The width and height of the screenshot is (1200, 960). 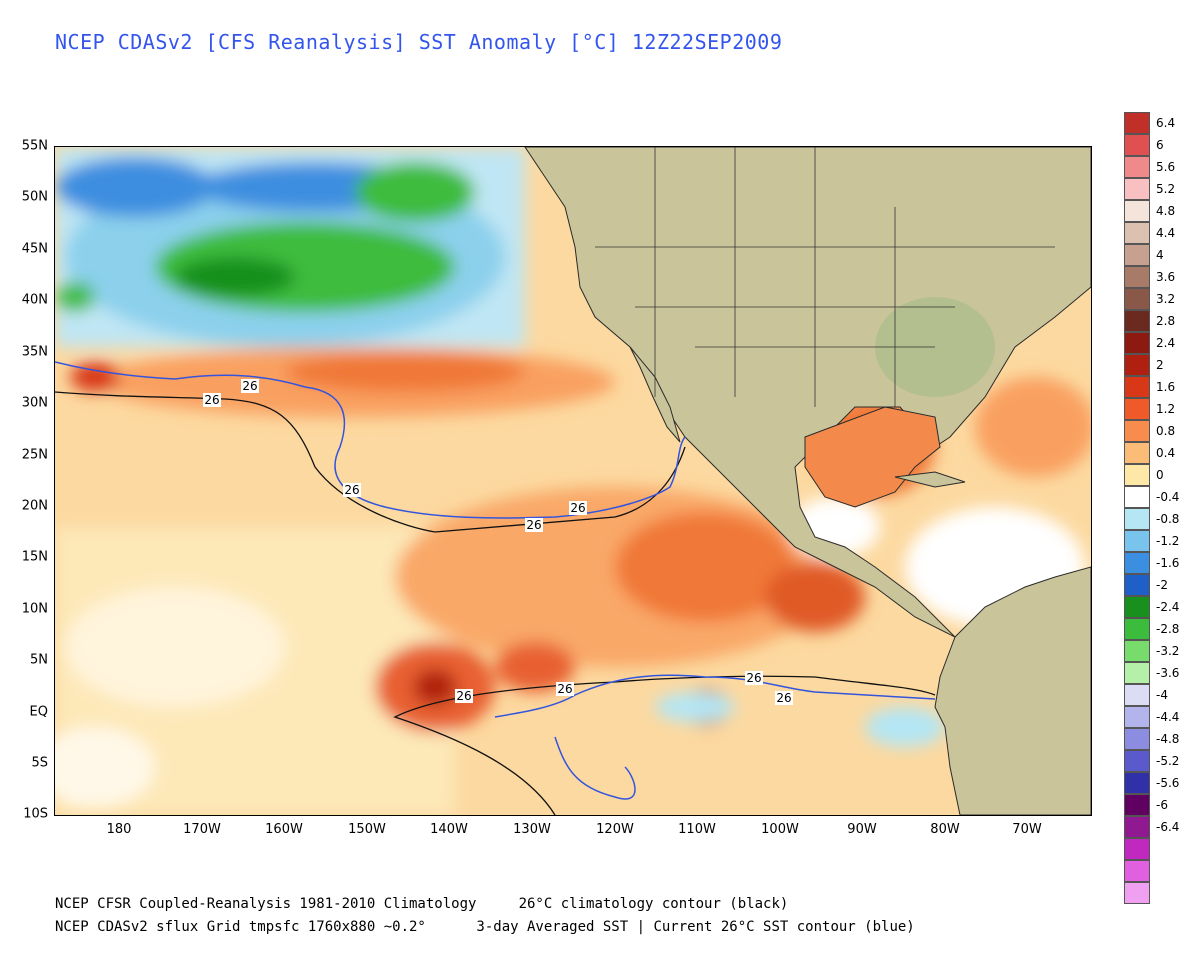 I want to click on lat-label: 55N, so click(x=34, y=146).